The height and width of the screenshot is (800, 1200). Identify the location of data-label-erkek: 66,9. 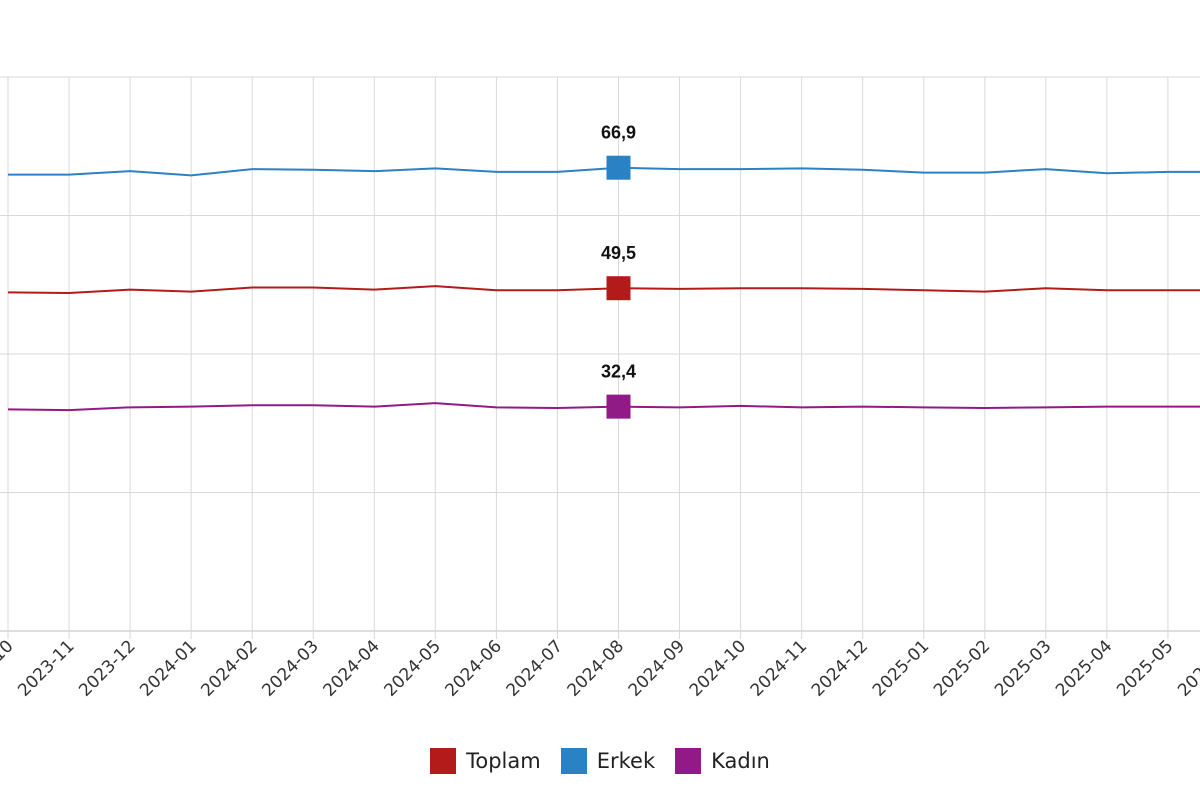
(618, 133).